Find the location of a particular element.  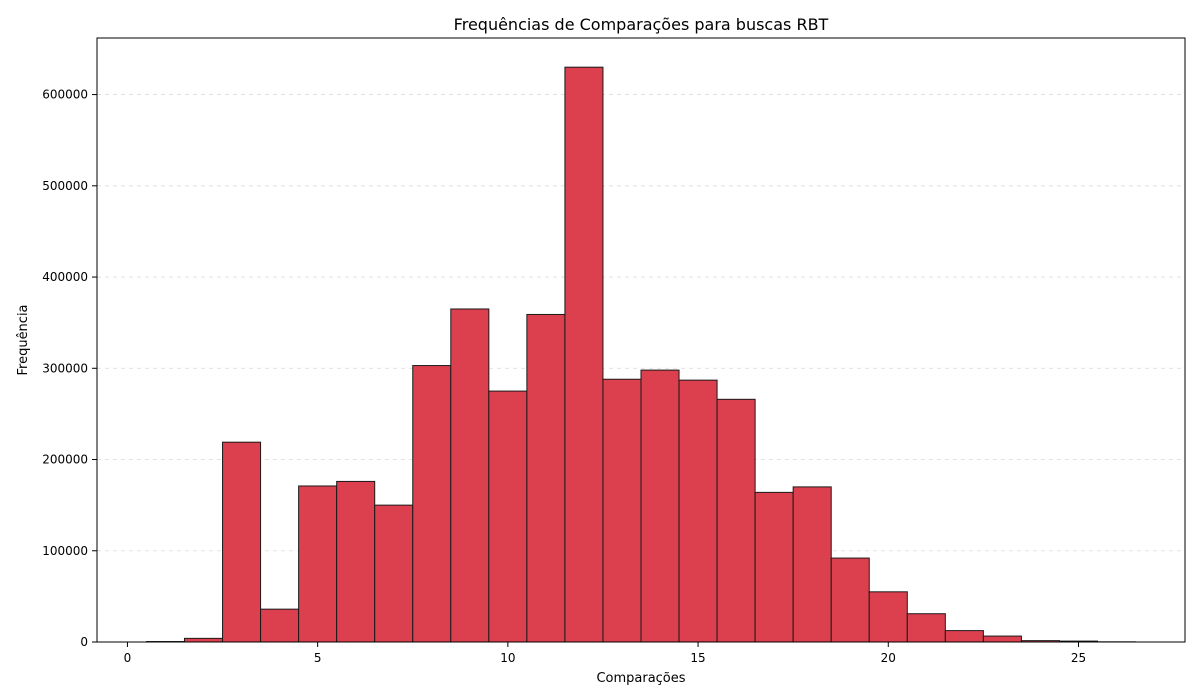

x-tick-label-25: 25 is located at coordinates (1078, 658).